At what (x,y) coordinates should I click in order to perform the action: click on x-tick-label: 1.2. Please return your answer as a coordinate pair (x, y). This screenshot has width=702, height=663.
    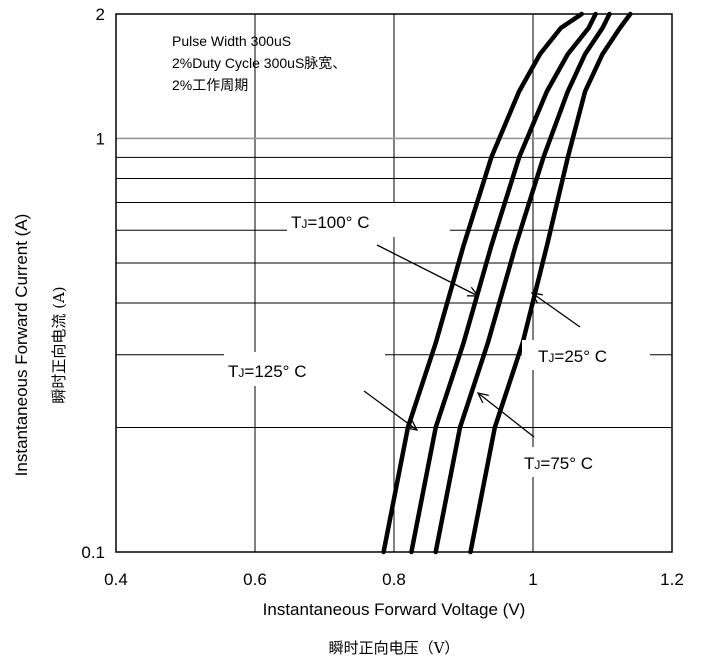
    Looking at the image, I should click on (672, 579).